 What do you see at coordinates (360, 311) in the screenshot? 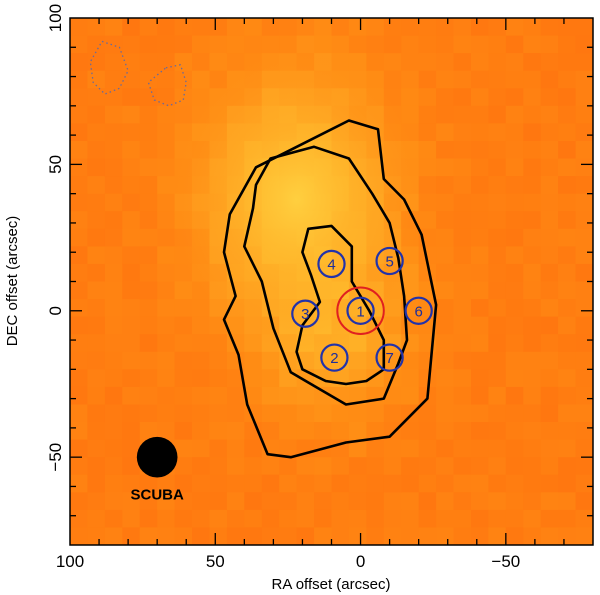
I see `target-circle` at bounding box center [360, 311].